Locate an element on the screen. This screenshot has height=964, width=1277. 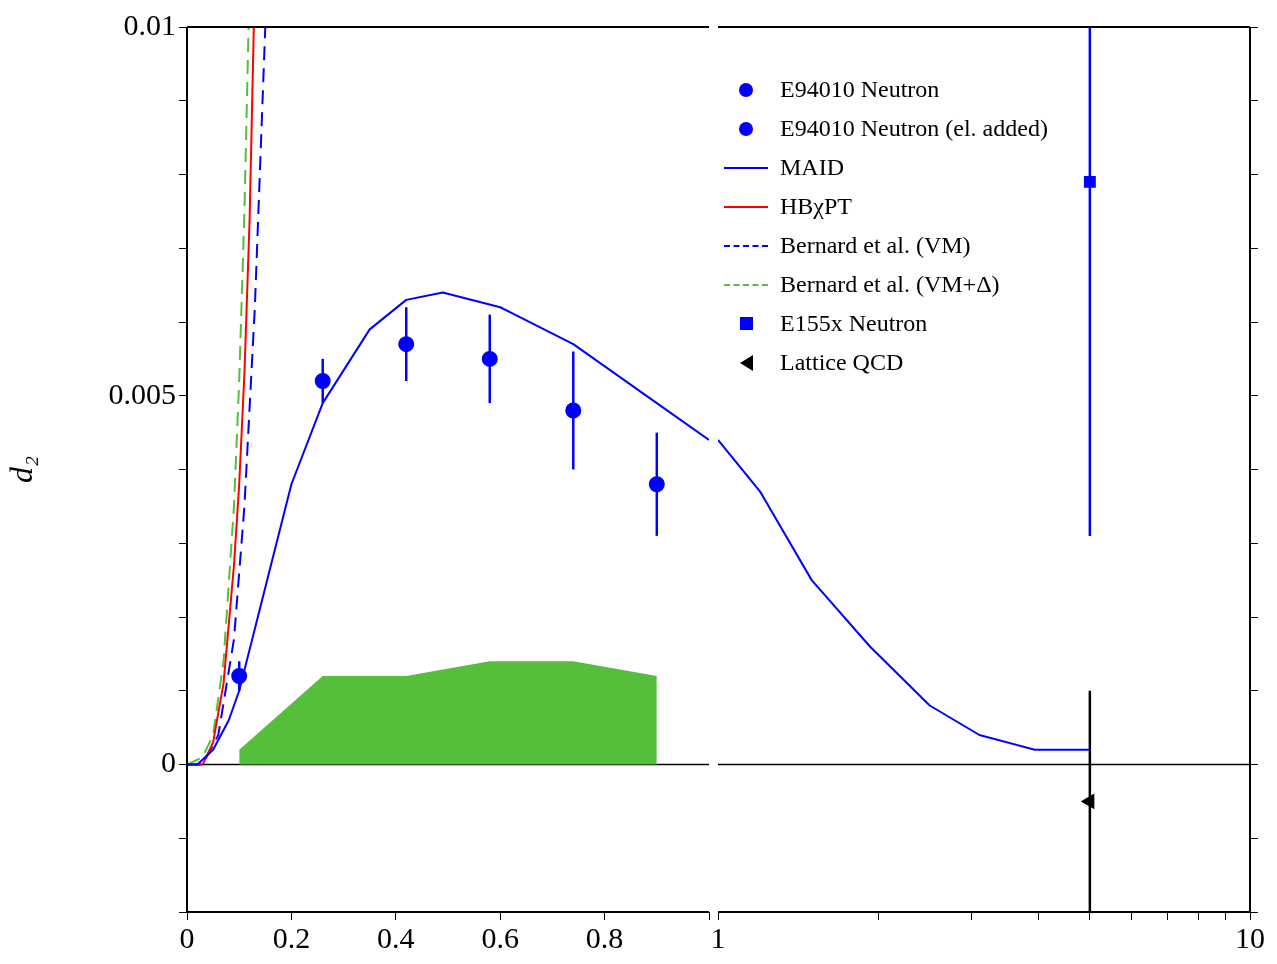
legend-label: Bernard et al. (VM+Δ) is located at coordinates (890, 284).